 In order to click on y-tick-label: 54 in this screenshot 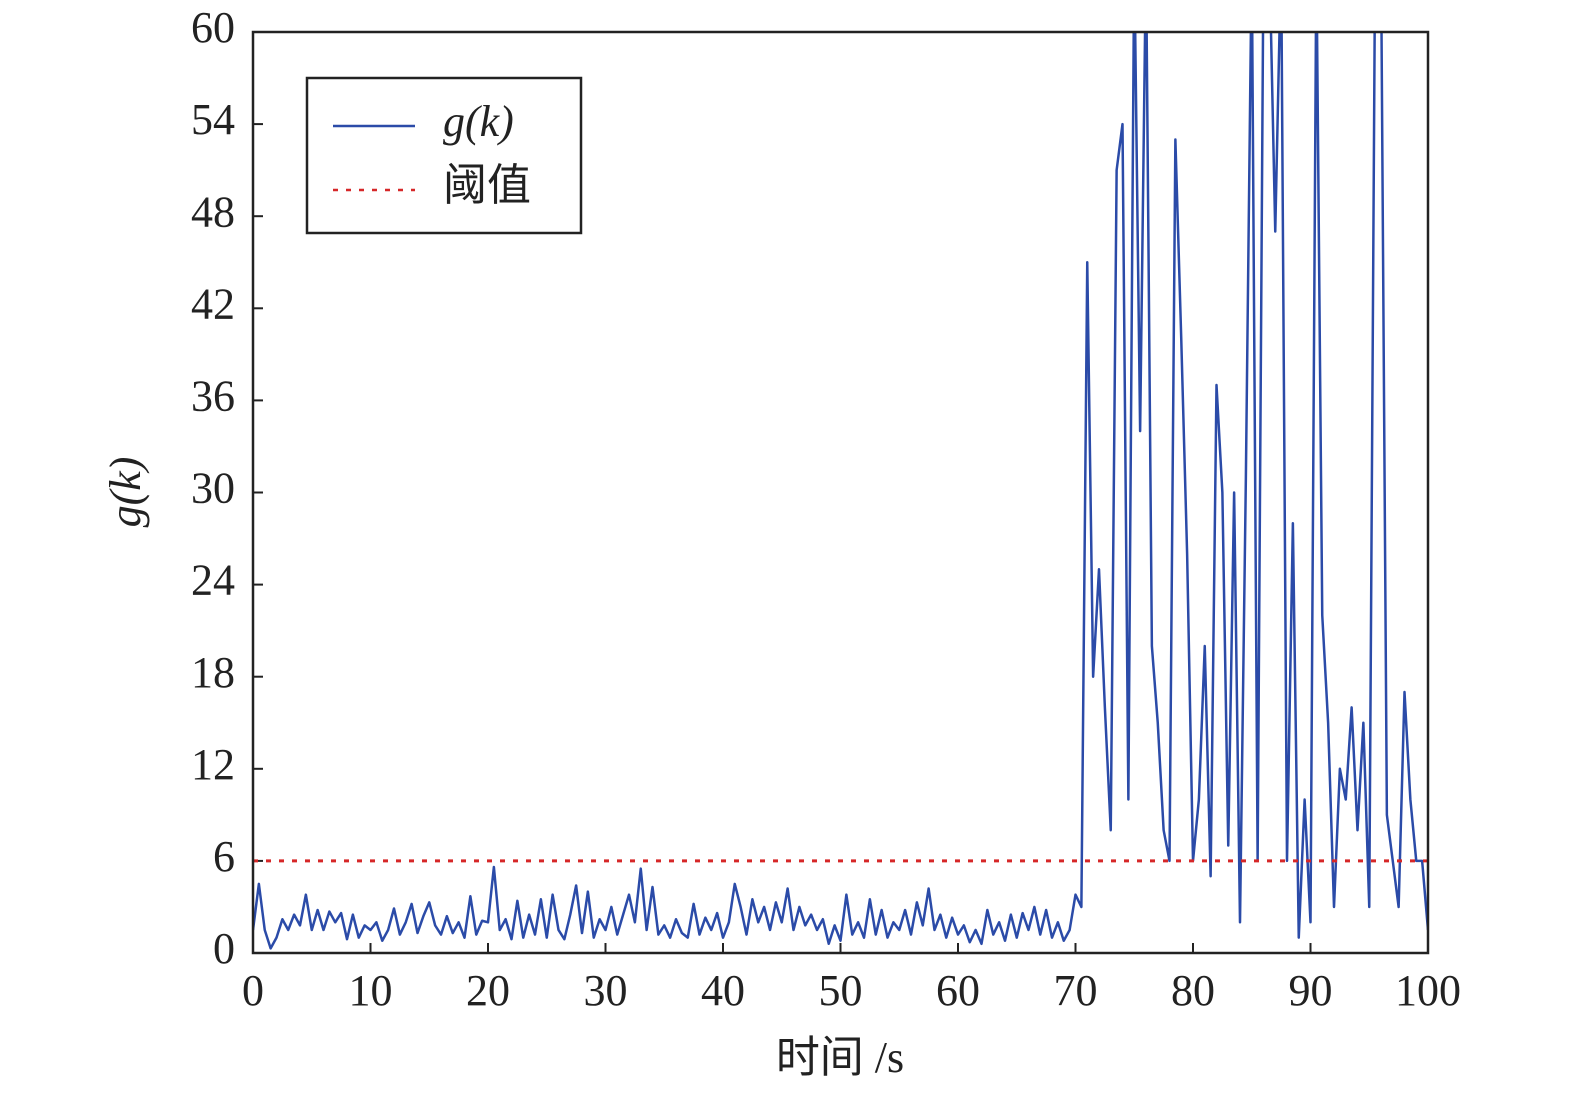, I will do `click(213, 119)`.